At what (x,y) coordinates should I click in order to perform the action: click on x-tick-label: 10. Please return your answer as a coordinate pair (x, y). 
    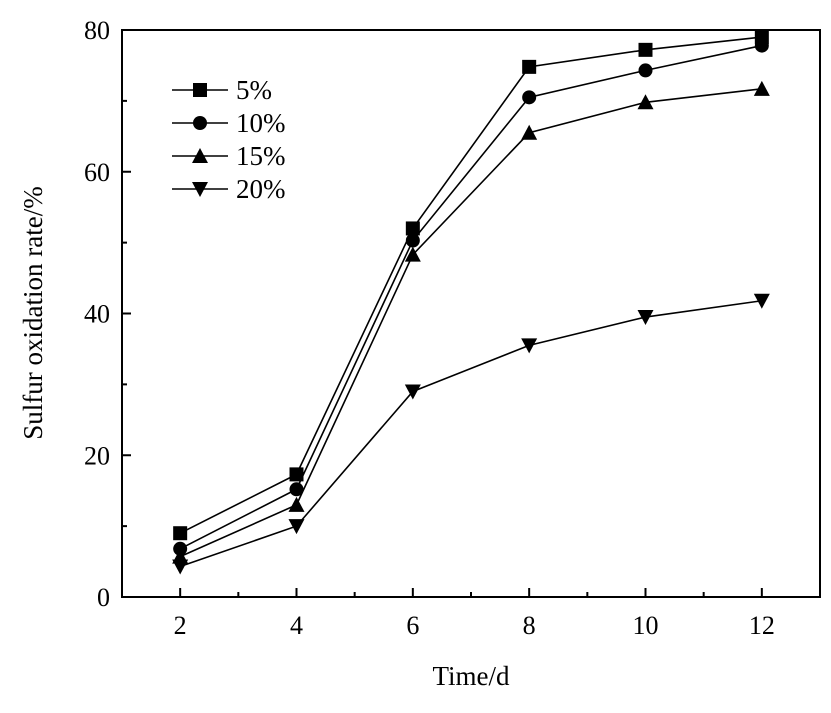
    Looking at the image, I should click on (646, 625).